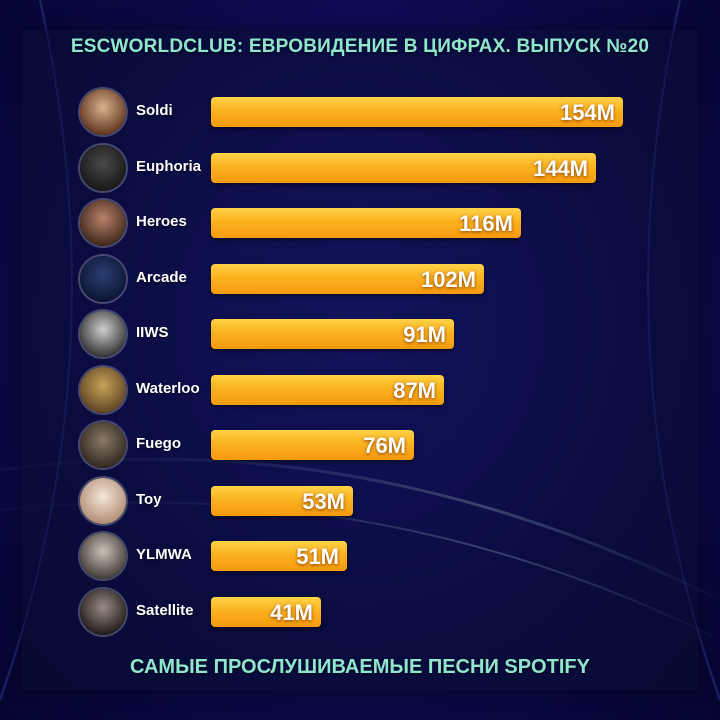 This screenshot has width=720, height=720. What do you see at coordinates (378, 556) in the screenshot?
I see `bar-row: YLMWA 51M` at bounding box center [378, 556].